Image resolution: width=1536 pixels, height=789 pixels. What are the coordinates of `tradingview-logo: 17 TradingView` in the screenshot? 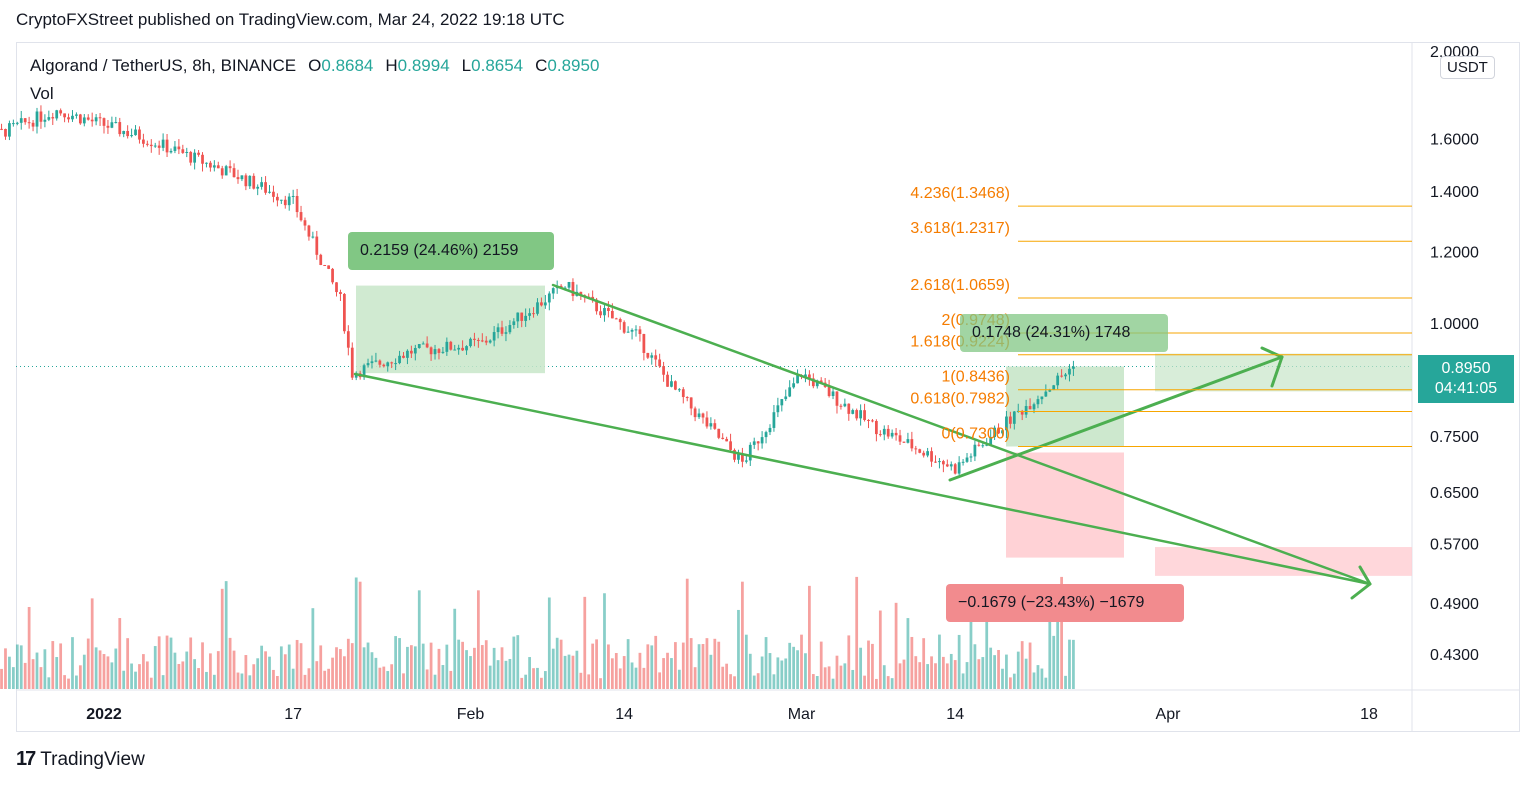 It's located at (80, 759).